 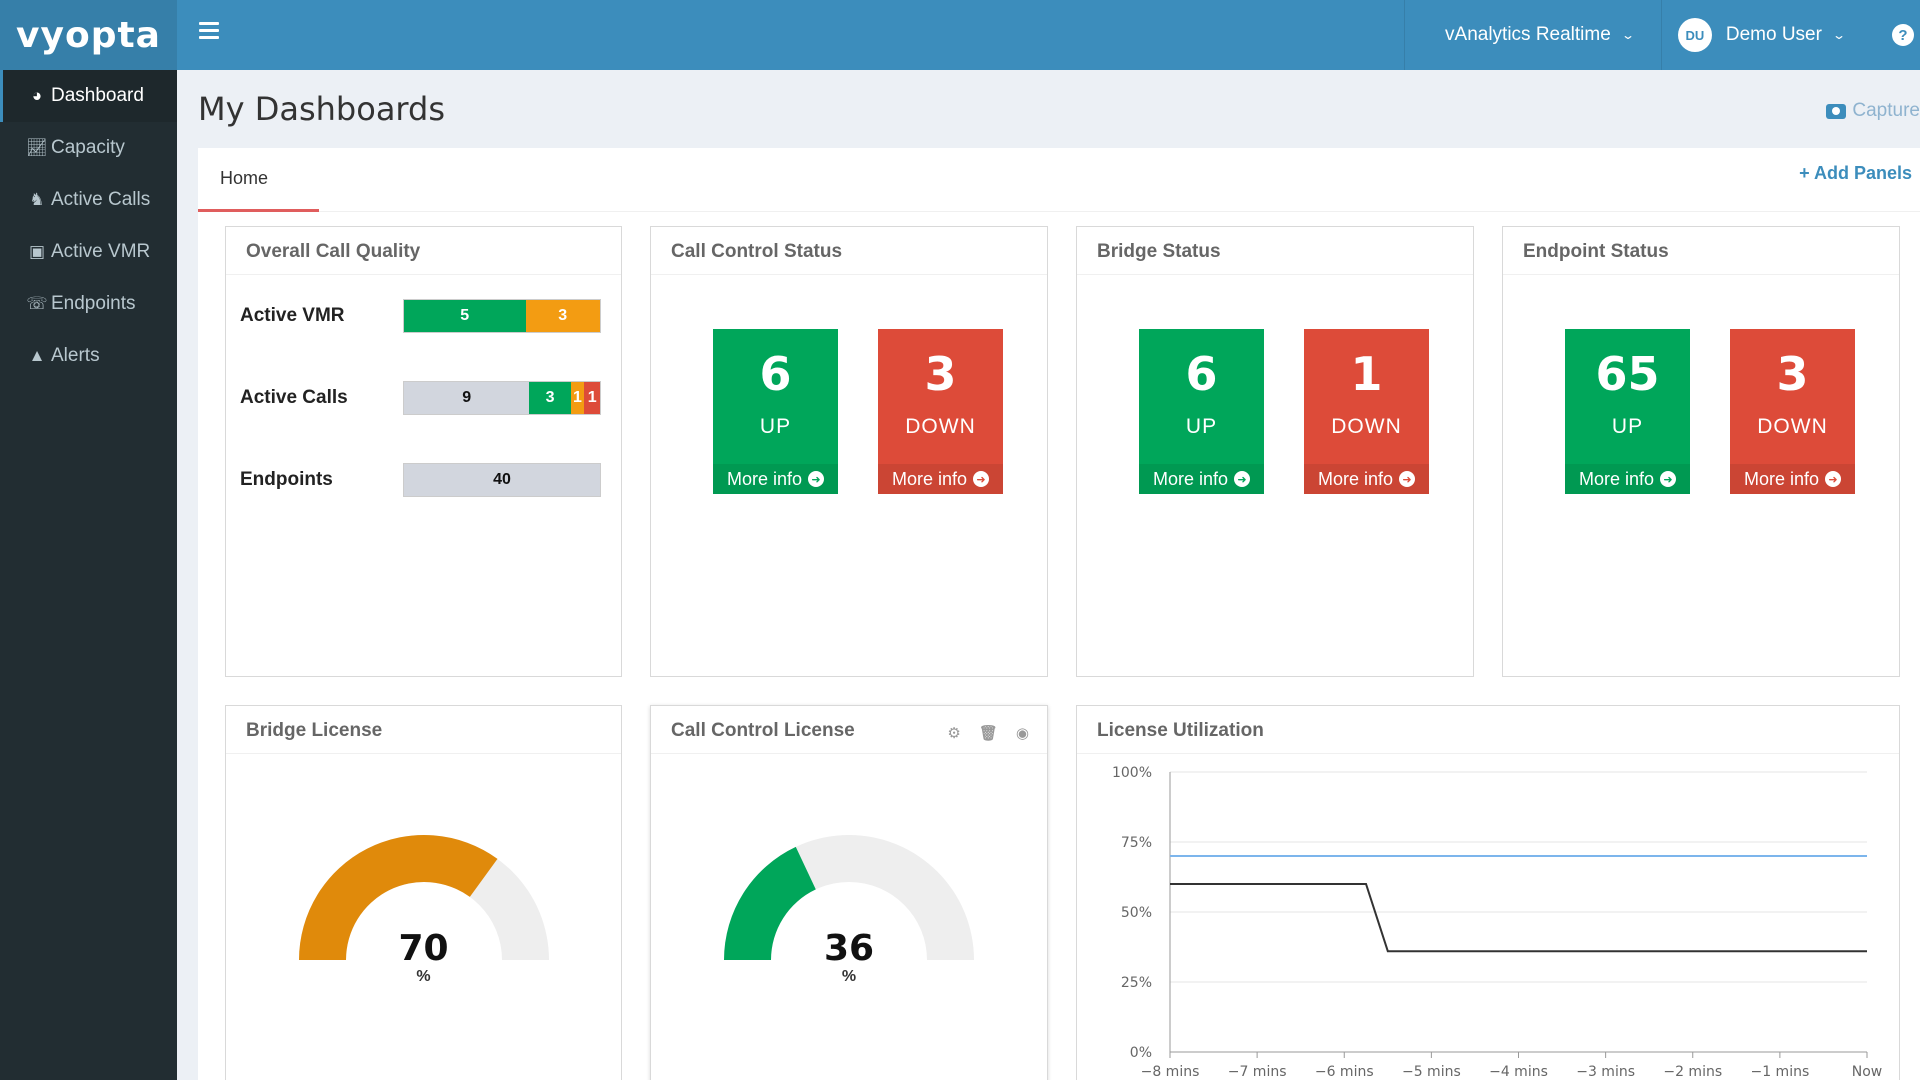 I want to click on quality-segment: 5, so click(x=465, y=316).